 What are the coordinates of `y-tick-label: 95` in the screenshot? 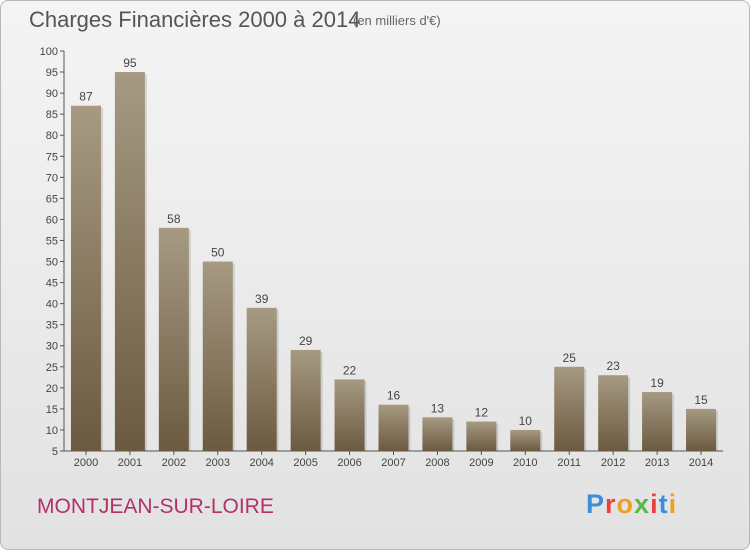 It's located at (52, 73).